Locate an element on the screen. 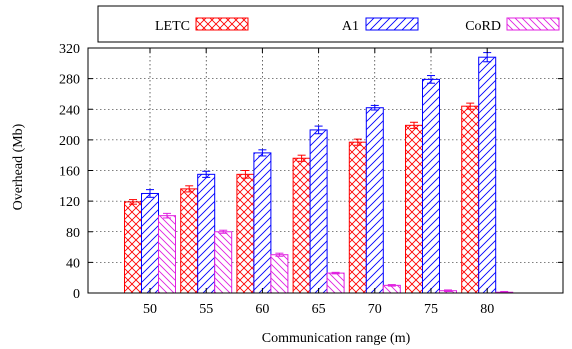  legend-swatch-letc is located at coordinates (222, 24).